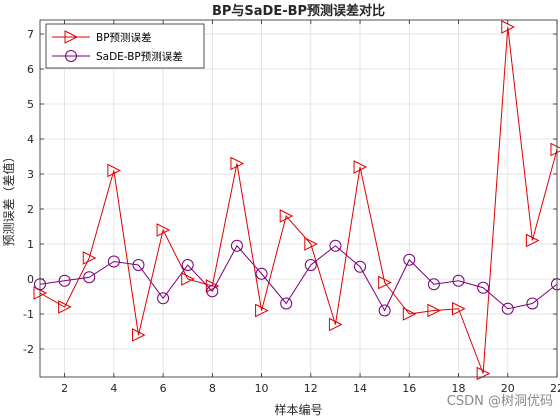  Describe the element at coordinates (28, 314) in the screenshot. I see `y-tick-label: -1` at that location.